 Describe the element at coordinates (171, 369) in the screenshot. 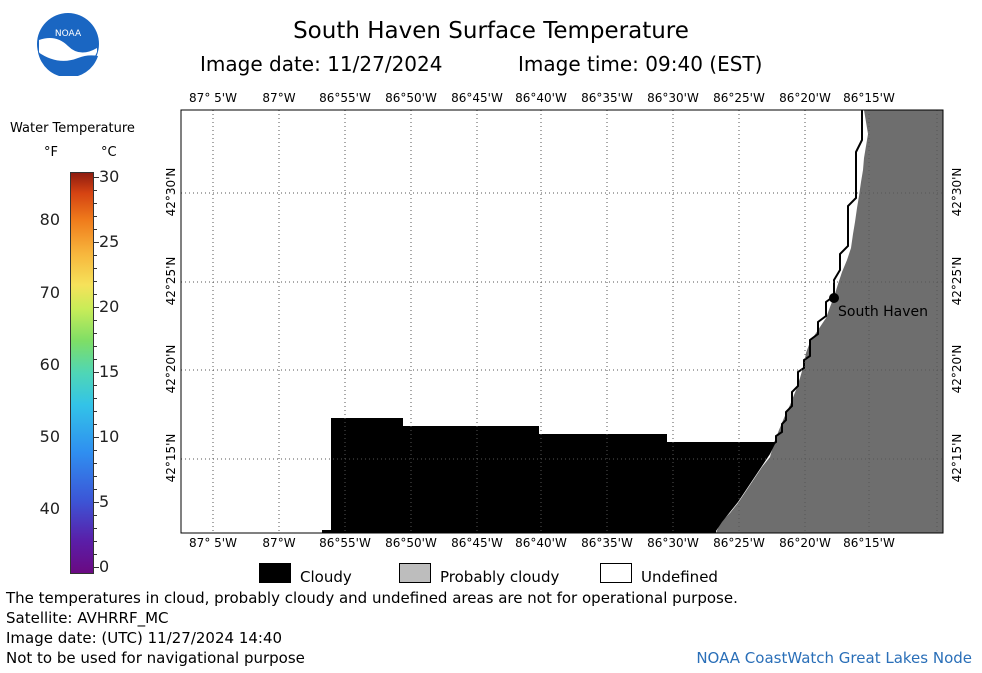

I see `latitude-label-left: 42°20'N` at that location.